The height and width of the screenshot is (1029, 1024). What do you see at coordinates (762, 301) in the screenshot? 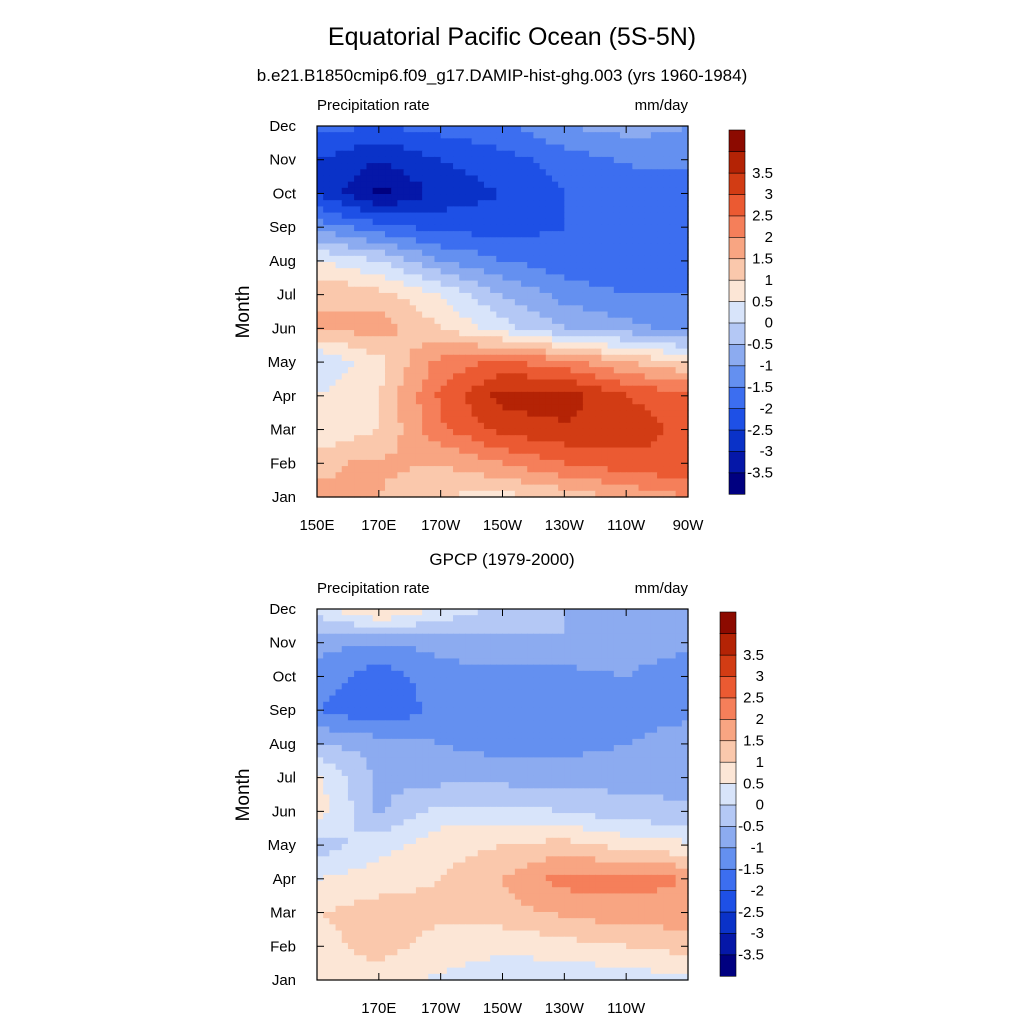
I see `colorbar-label: 0.5` at bounding box center [762, 301].